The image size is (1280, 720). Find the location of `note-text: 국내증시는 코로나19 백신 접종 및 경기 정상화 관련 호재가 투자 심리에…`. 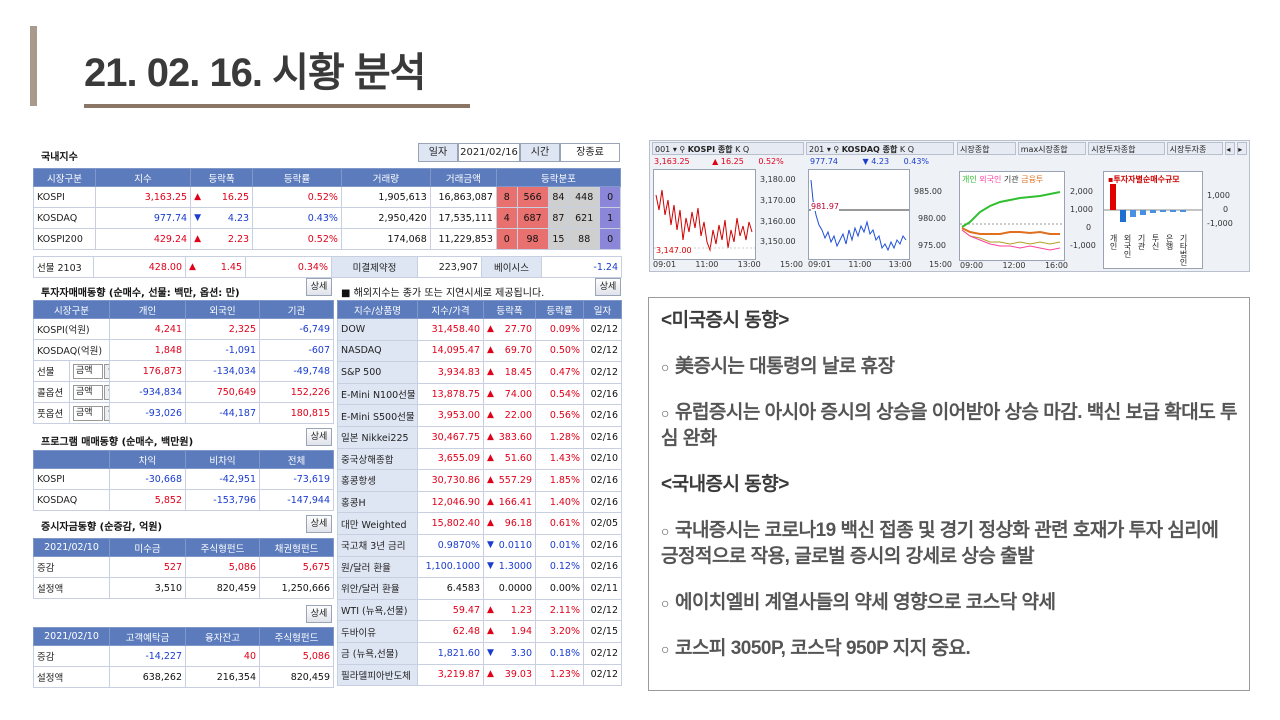

note-text: 국내증시는 코로나19 백신 접종 및 경기 정상화 관련 호재가 투자 심리에… is located at coordinates (940, 543).